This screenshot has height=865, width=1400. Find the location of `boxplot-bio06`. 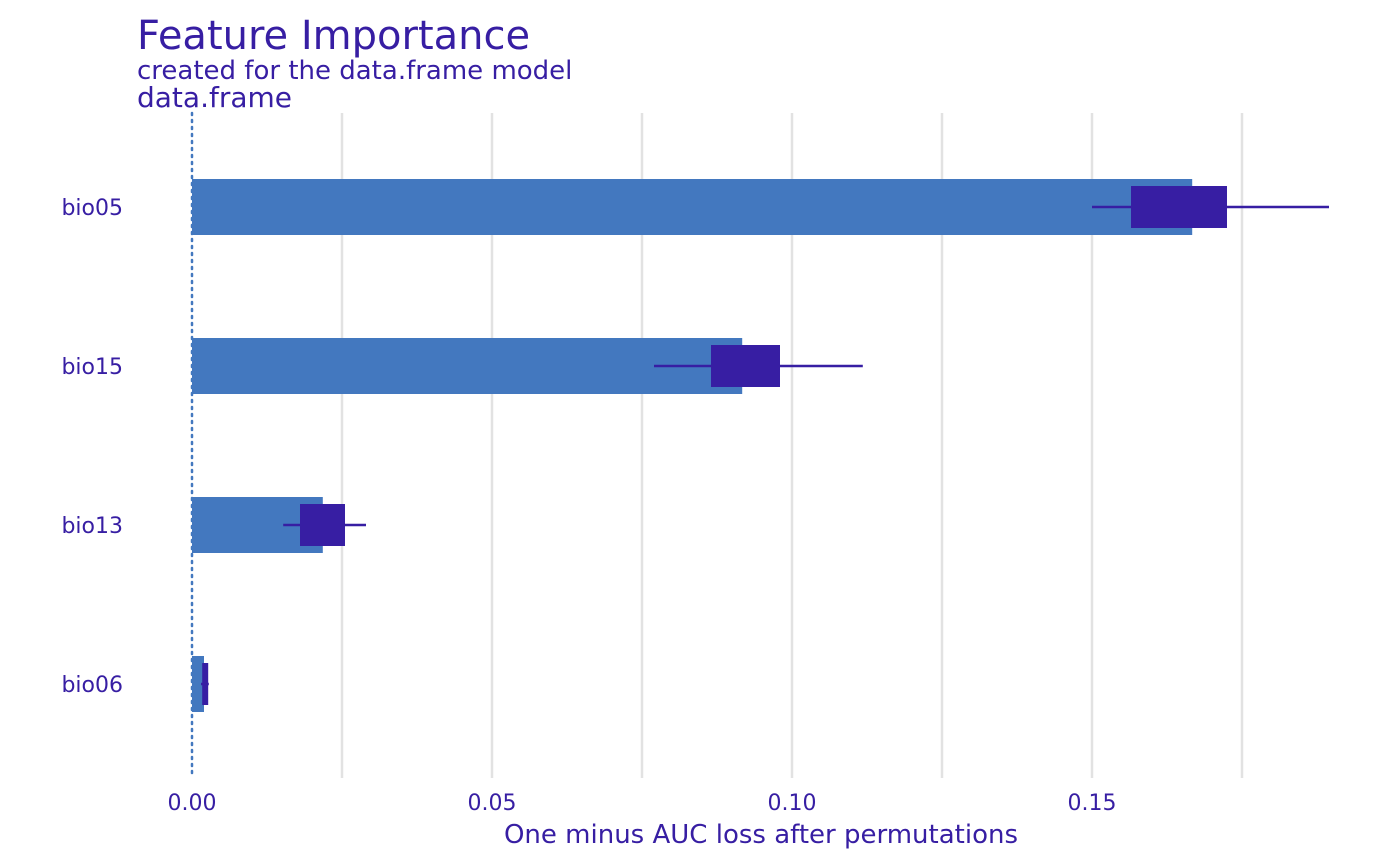

boxplot-bio06 is located at coordinates (205, 684).